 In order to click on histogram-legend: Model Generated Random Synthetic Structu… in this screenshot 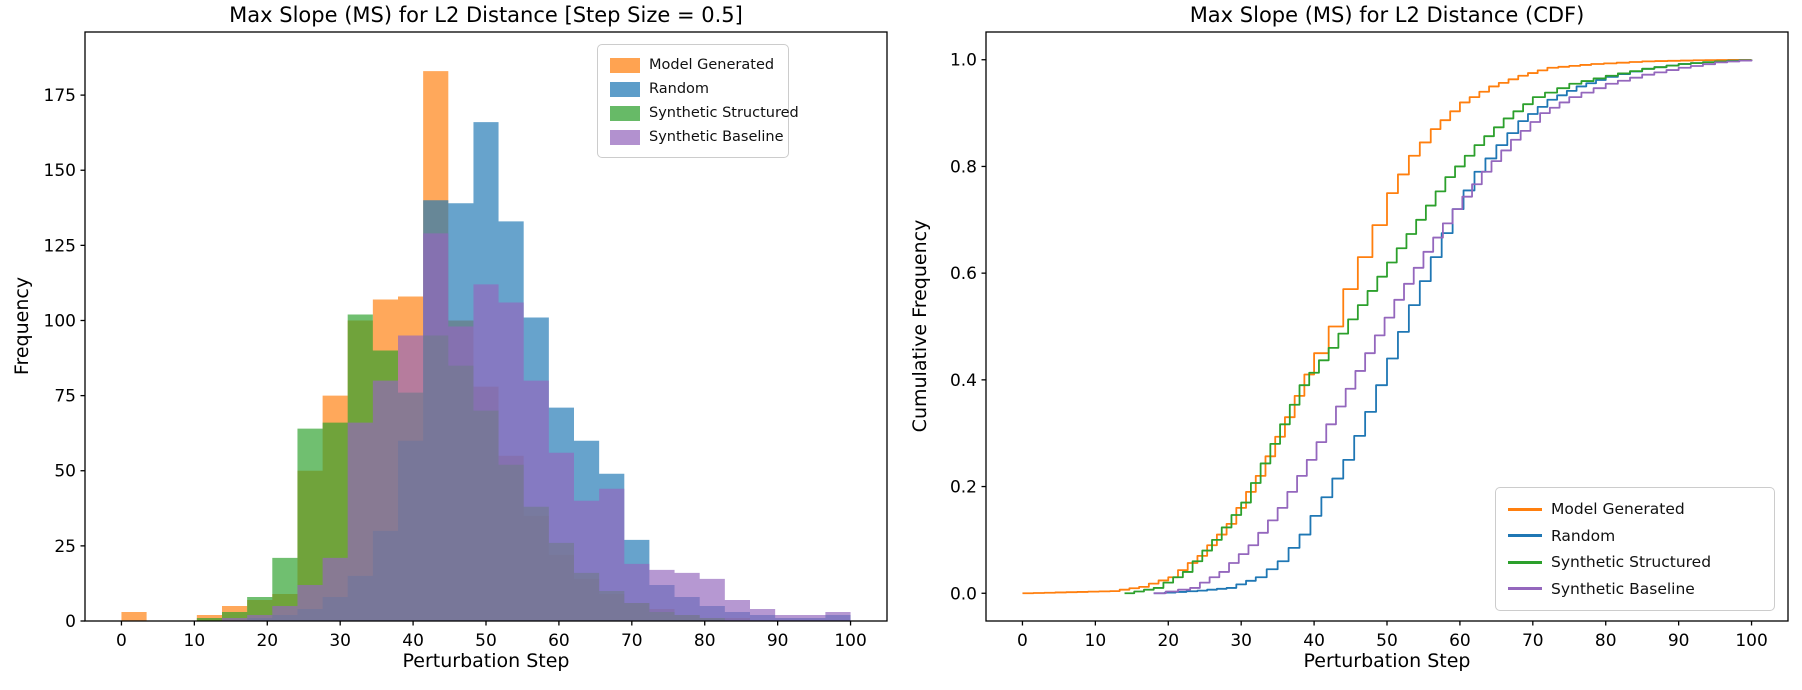, I will do `click(698, 101)`.